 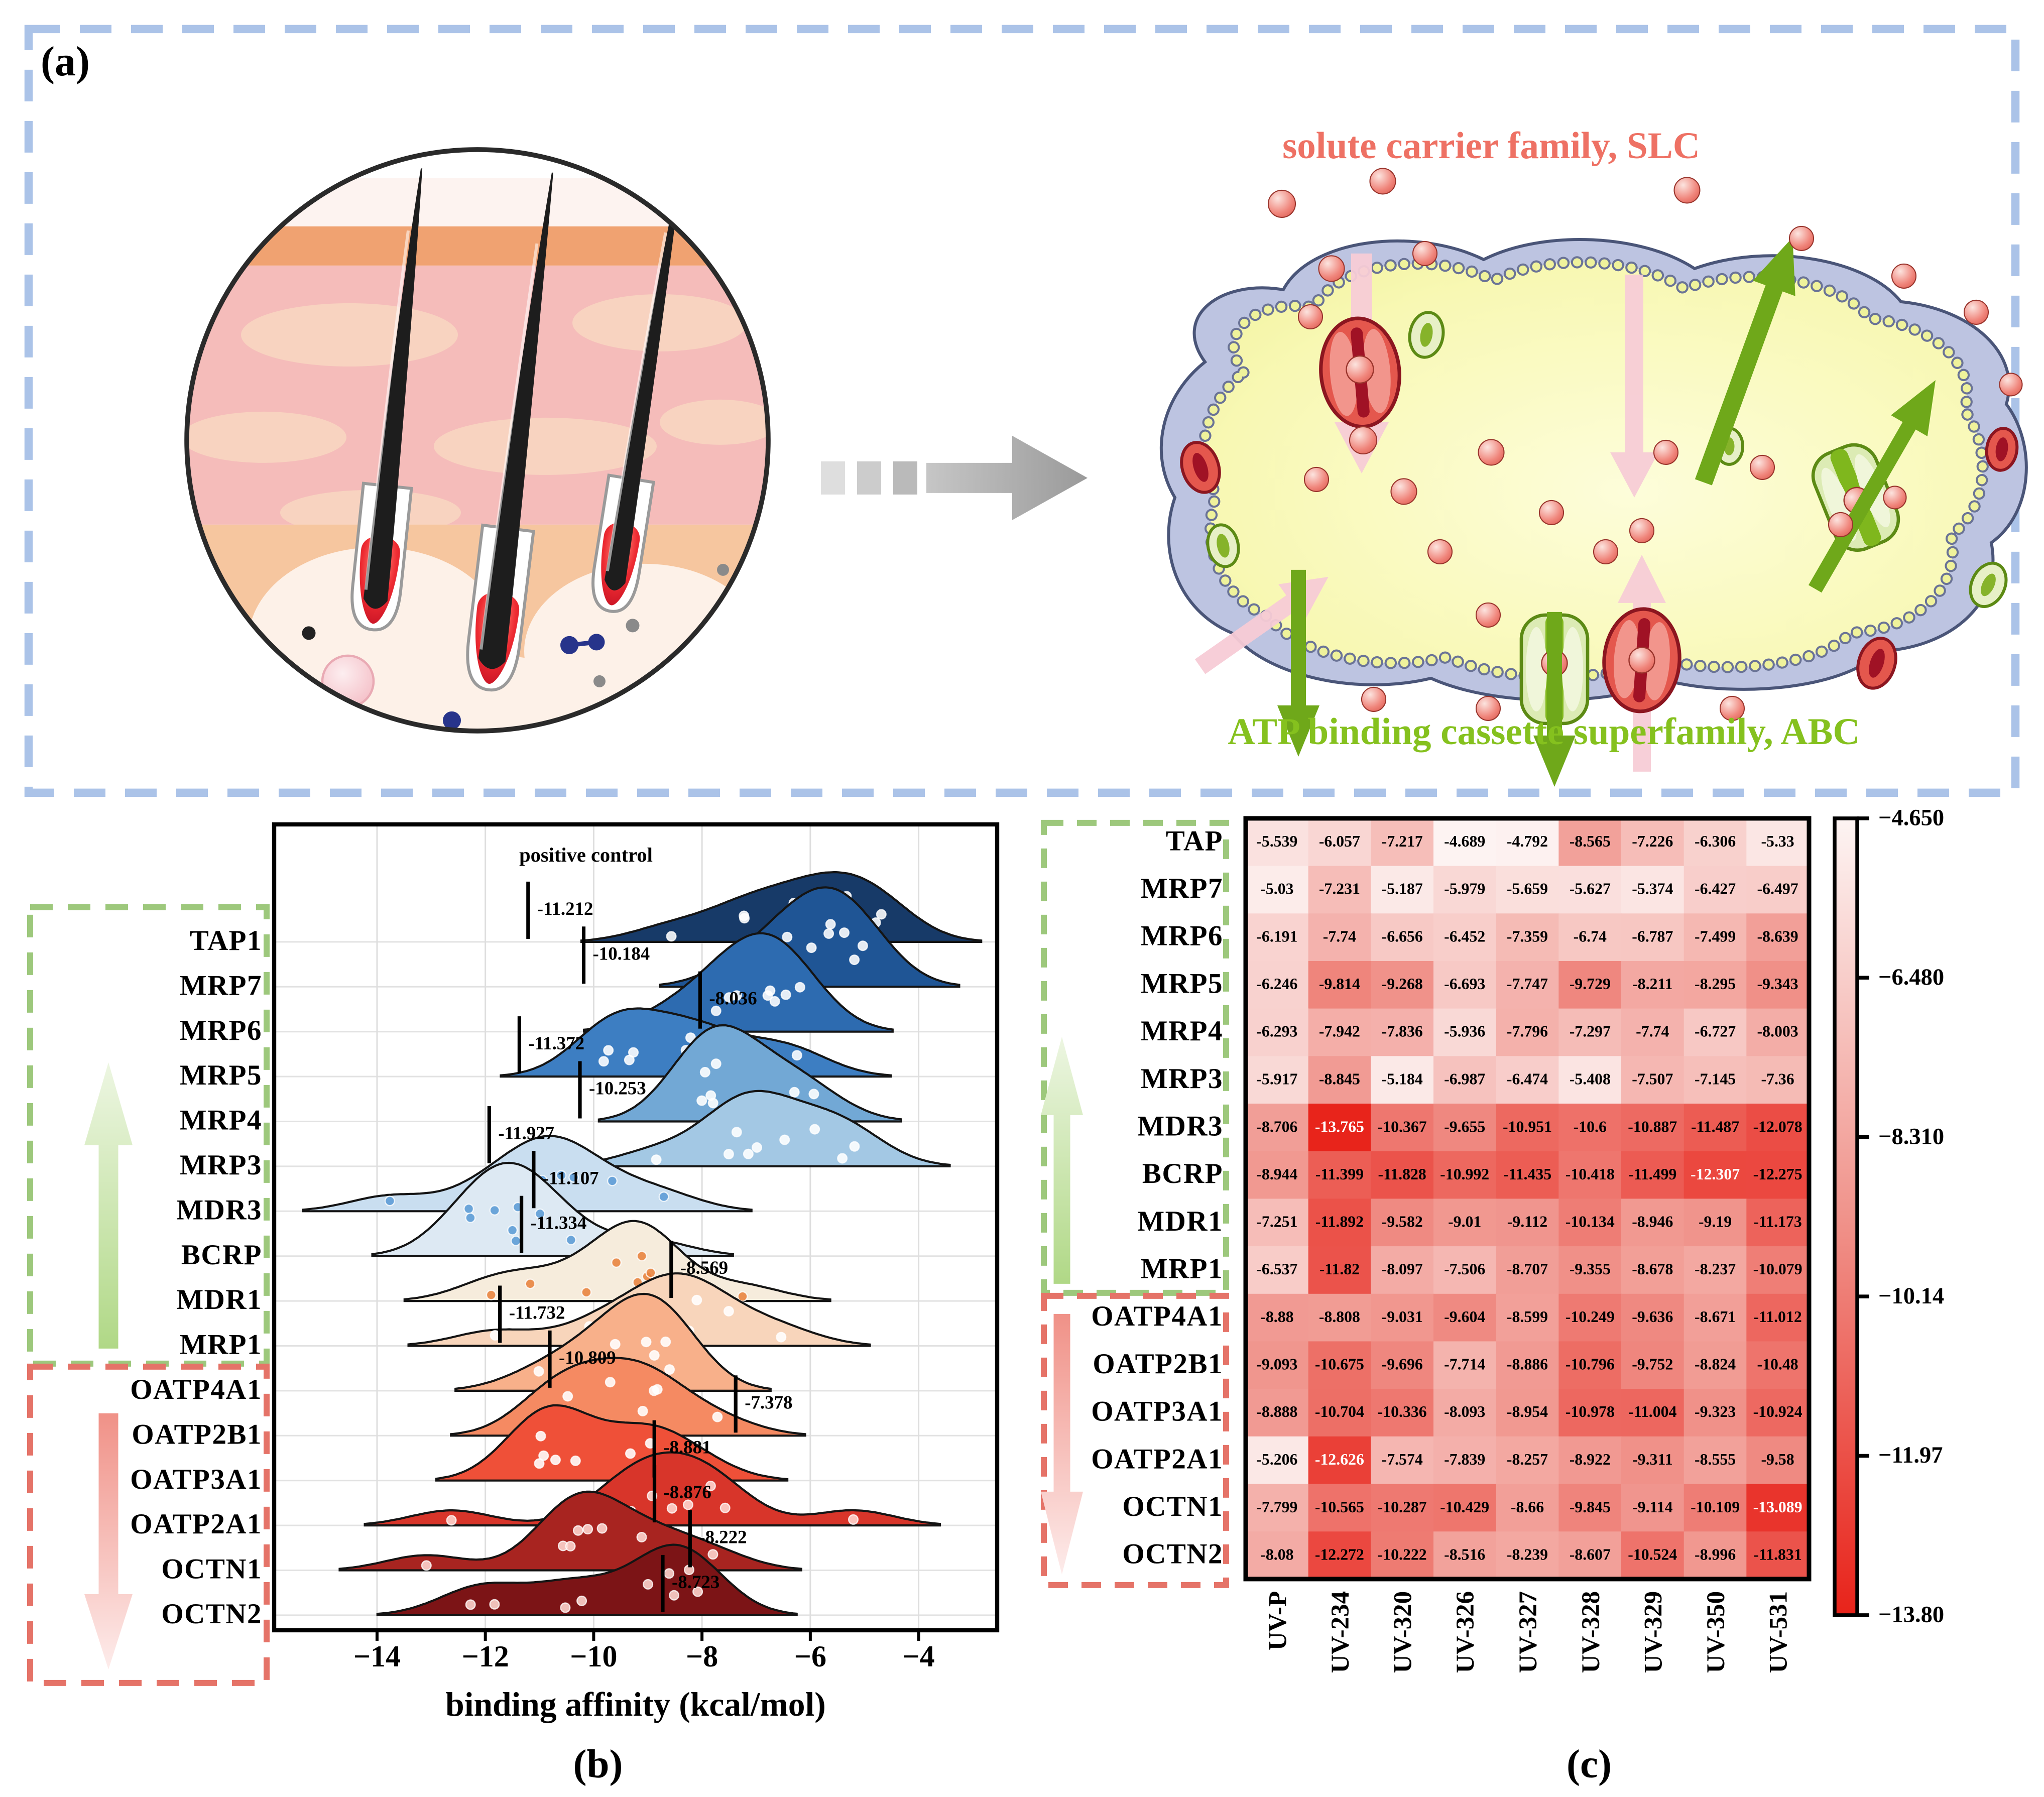 What do you see at coordinates (749, 1073) in the screenshot?
I see `ridge-MRP4` at bounding box center [749, 1073].